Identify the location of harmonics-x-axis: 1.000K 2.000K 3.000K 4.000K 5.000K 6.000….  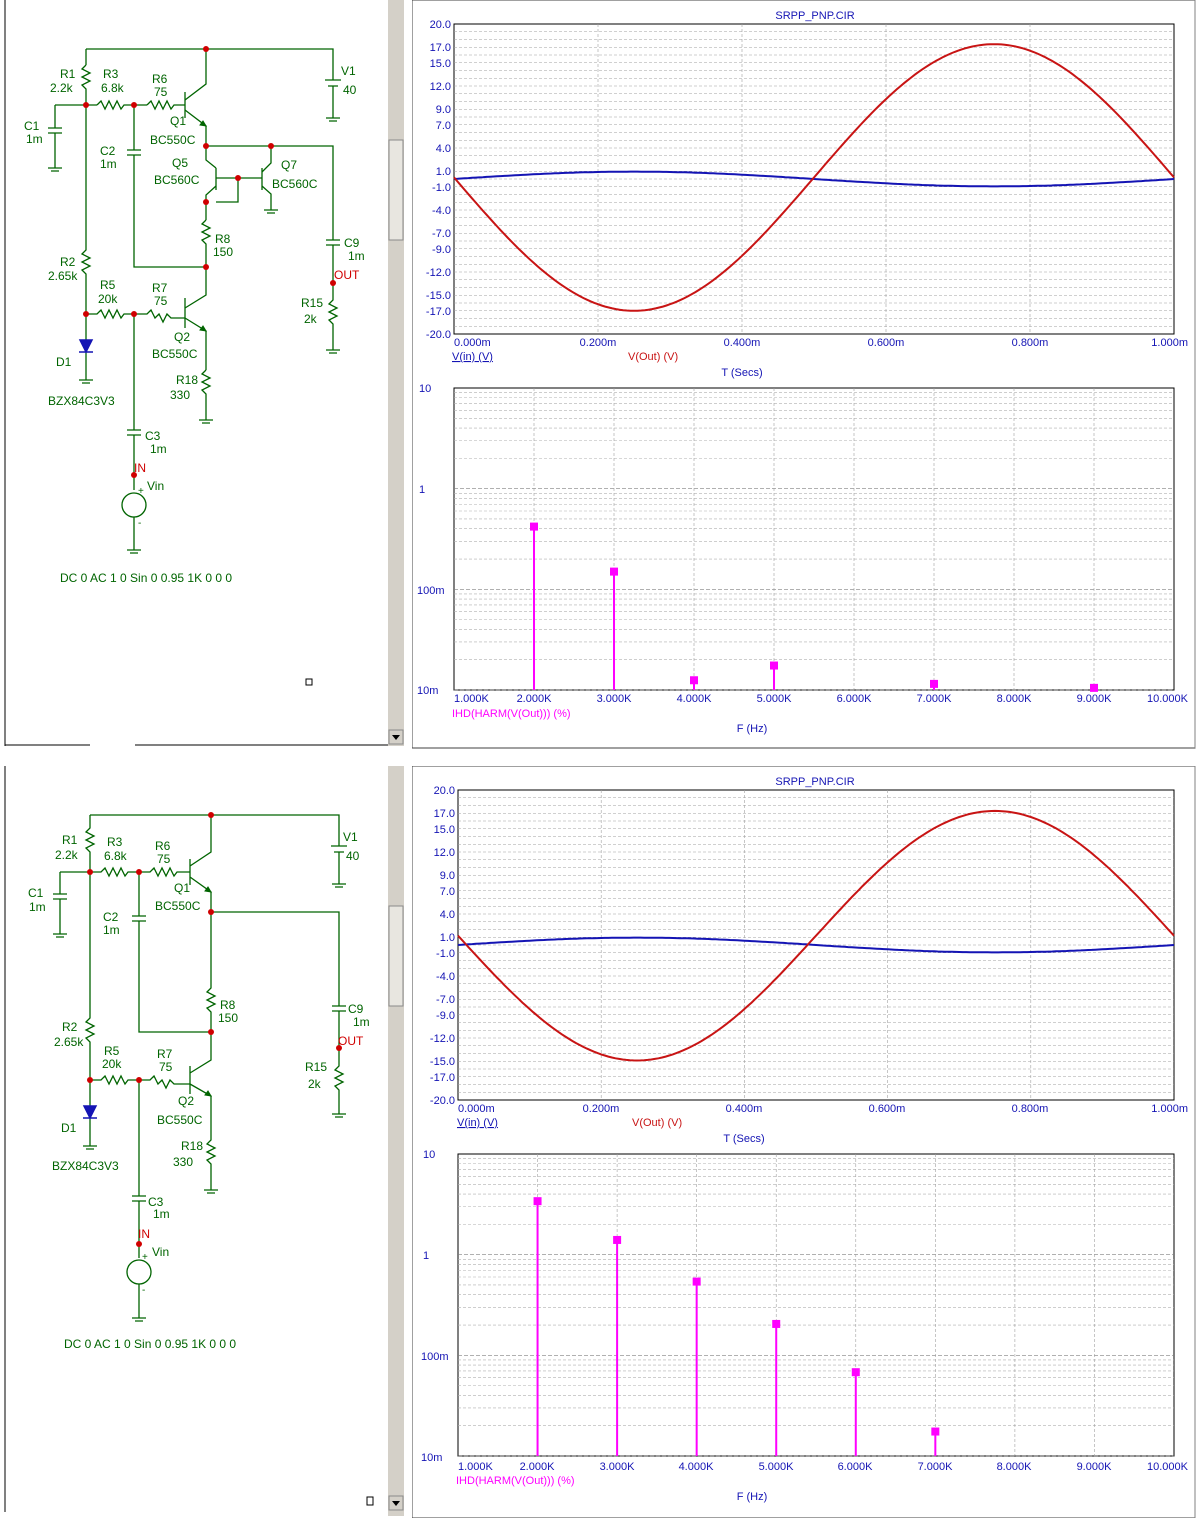
(821, 714).